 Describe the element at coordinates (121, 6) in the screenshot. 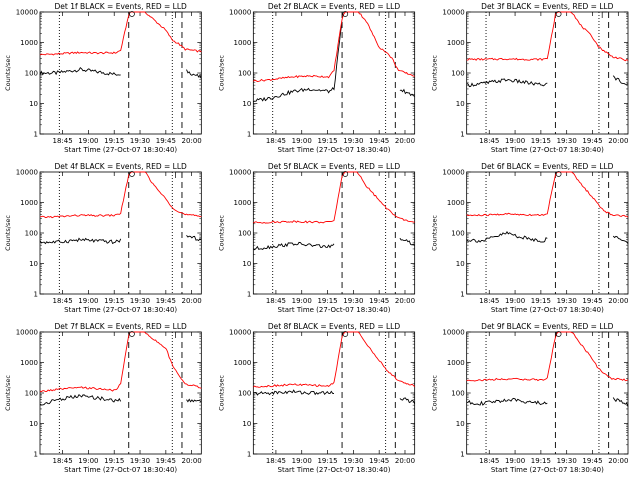

I see `chart-title: Det 1f BLACK = Events, RED = LLD` at that location.